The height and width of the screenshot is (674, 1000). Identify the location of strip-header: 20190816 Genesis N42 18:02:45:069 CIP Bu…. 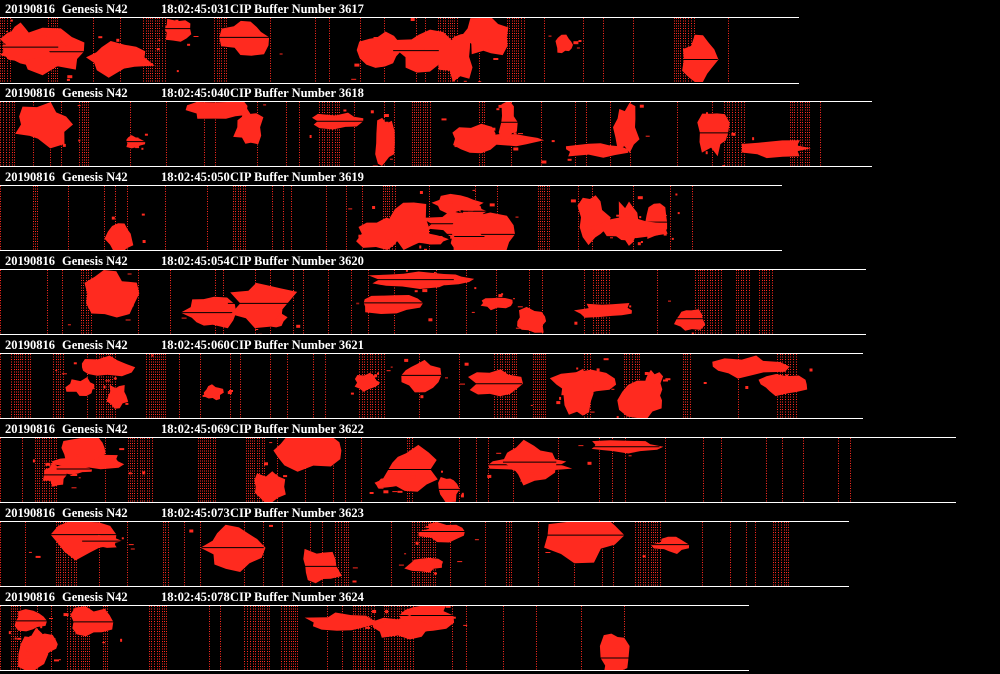
(14, 429).